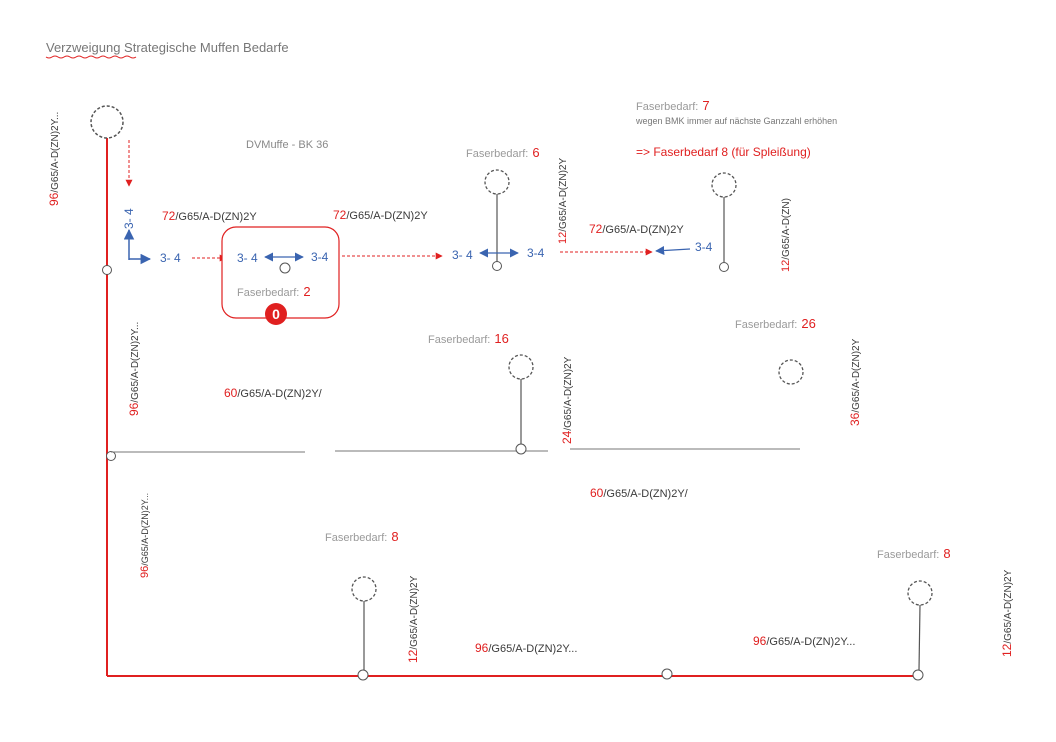 This screenshot has width=1056, height=742. Describe the element at coordinates (856, 375) in the screenshot. I see `cable-drop-26-type: /G65/A-D(ZN)2Y` at that location.